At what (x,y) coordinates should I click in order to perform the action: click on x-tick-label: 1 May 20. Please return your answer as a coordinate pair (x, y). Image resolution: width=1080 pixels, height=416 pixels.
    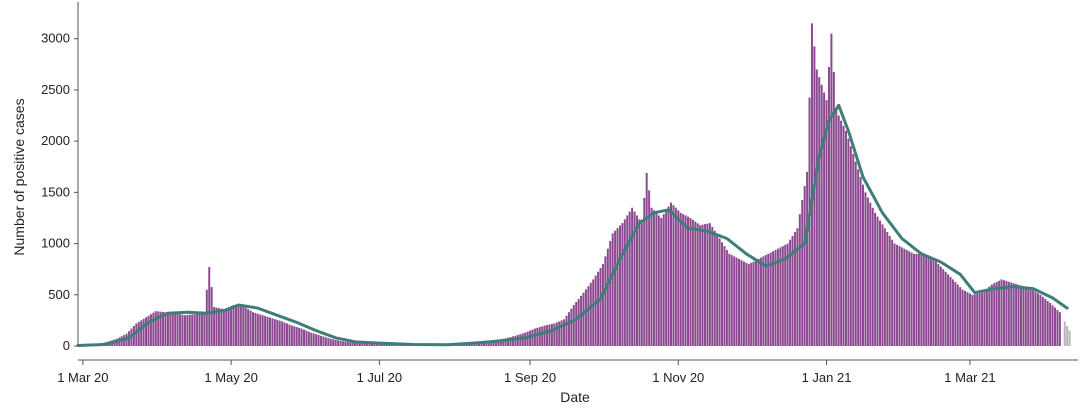
    Looking at the image, I should click on (230, 377).